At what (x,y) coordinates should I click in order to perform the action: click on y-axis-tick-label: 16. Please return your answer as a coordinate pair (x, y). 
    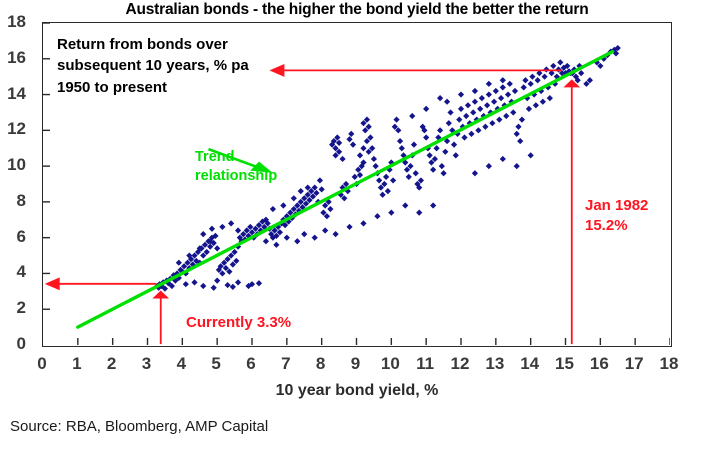
    Looking at the image, I should click on (16, 57).